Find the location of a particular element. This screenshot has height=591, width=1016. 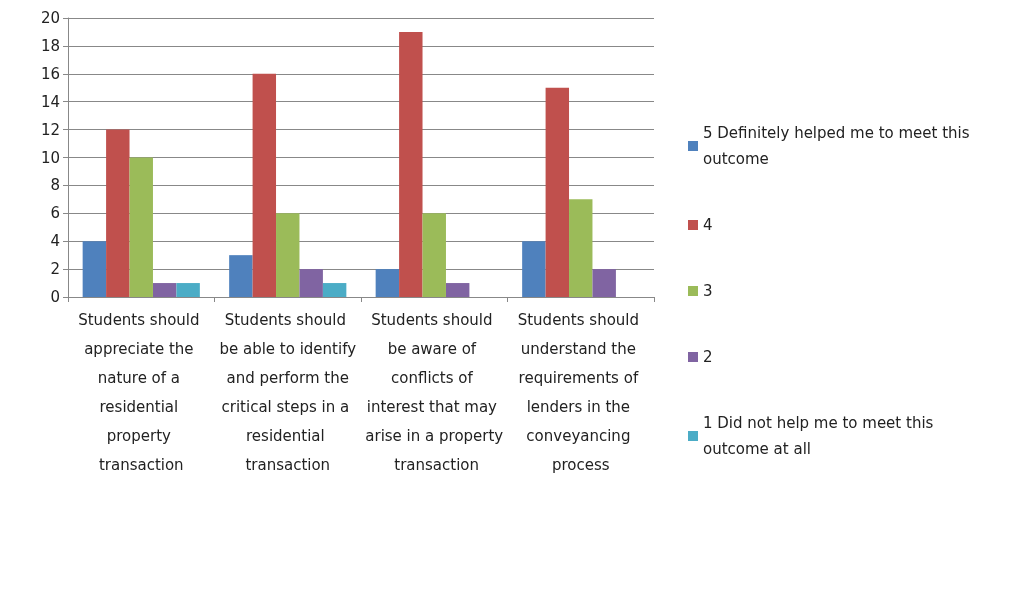

y-tick-label: 6 is located at coordinates (55, 213).